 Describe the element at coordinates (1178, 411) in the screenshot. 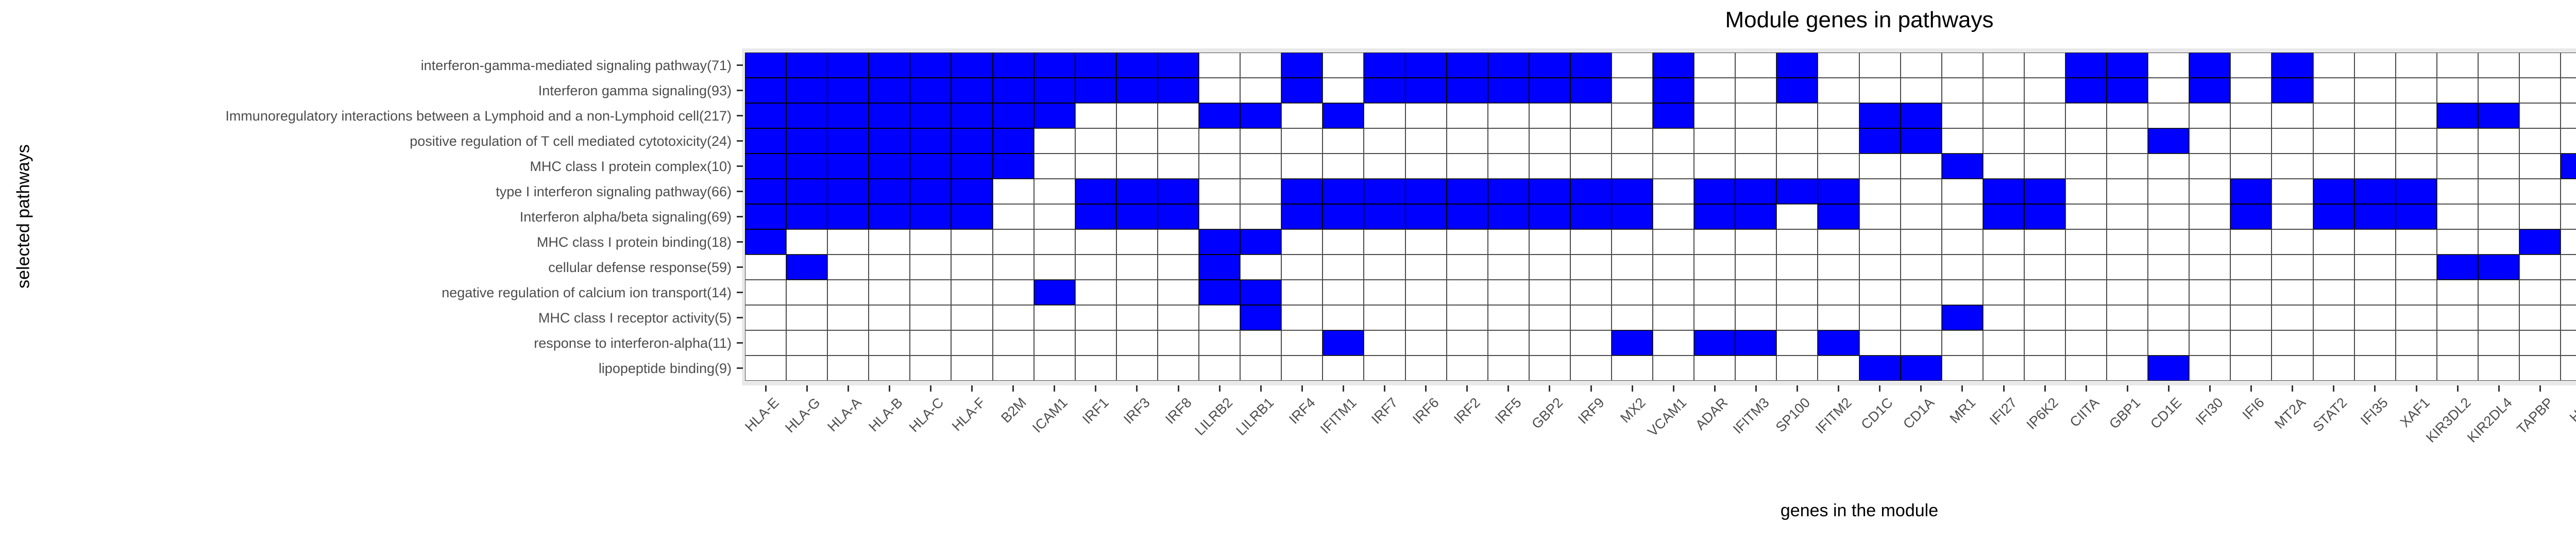

I see `x-tick-label: IRF8` at that location.